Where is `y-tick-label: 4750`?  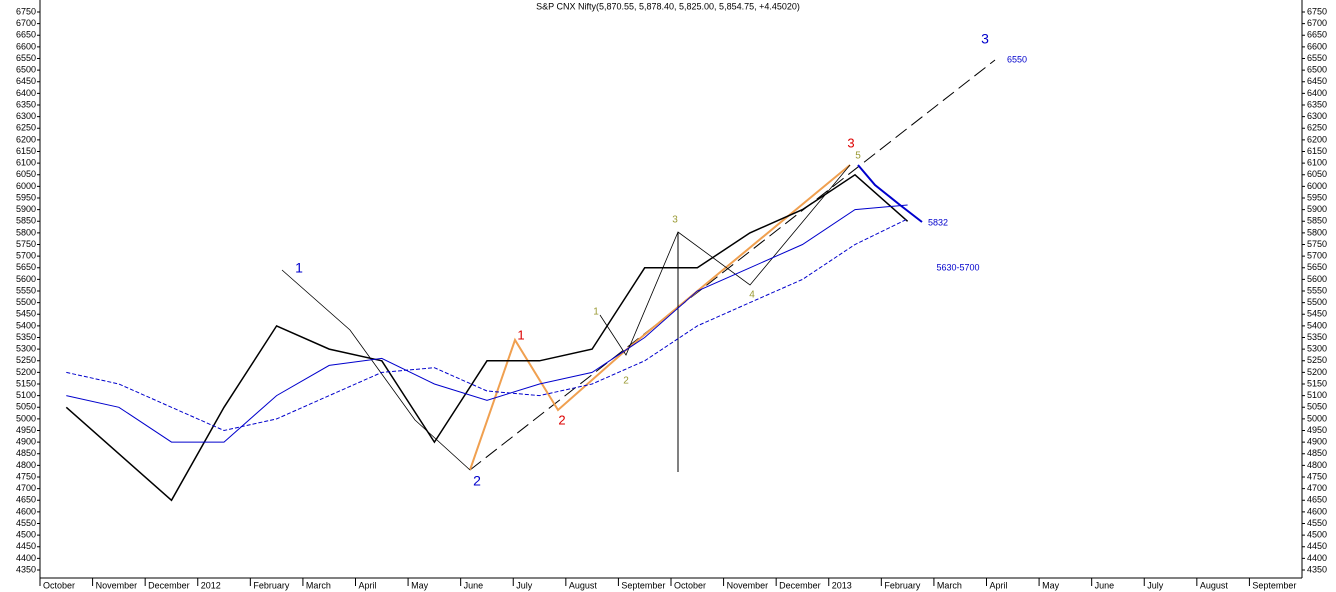 y-tick-label: 4750 is located at coordinates (26, 476).